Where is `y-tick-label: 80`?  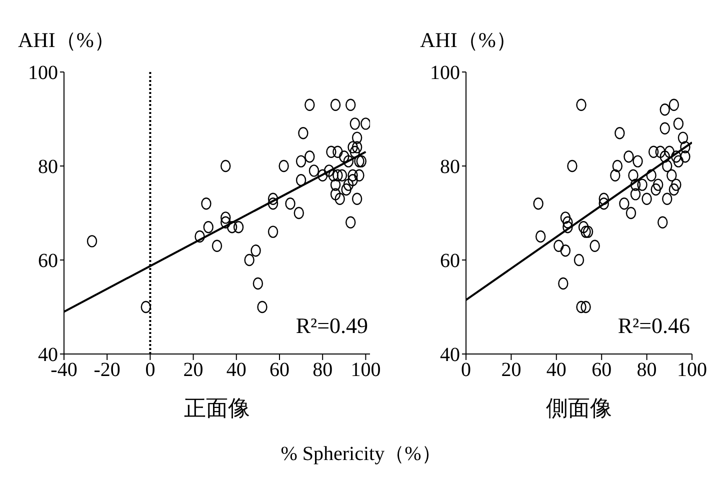 y-tick-label: 80 is located at coordinates (450, 167).